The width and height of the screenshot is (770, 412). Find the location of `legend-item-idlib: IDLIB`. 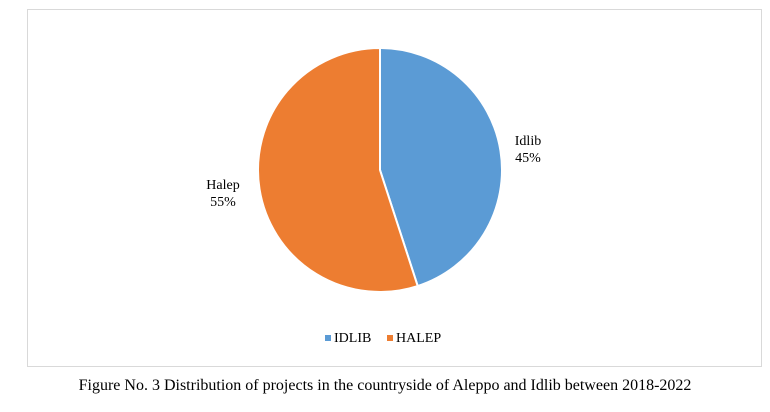

legend-item-idlib: IDLIB is located at coordinates (348, 338).